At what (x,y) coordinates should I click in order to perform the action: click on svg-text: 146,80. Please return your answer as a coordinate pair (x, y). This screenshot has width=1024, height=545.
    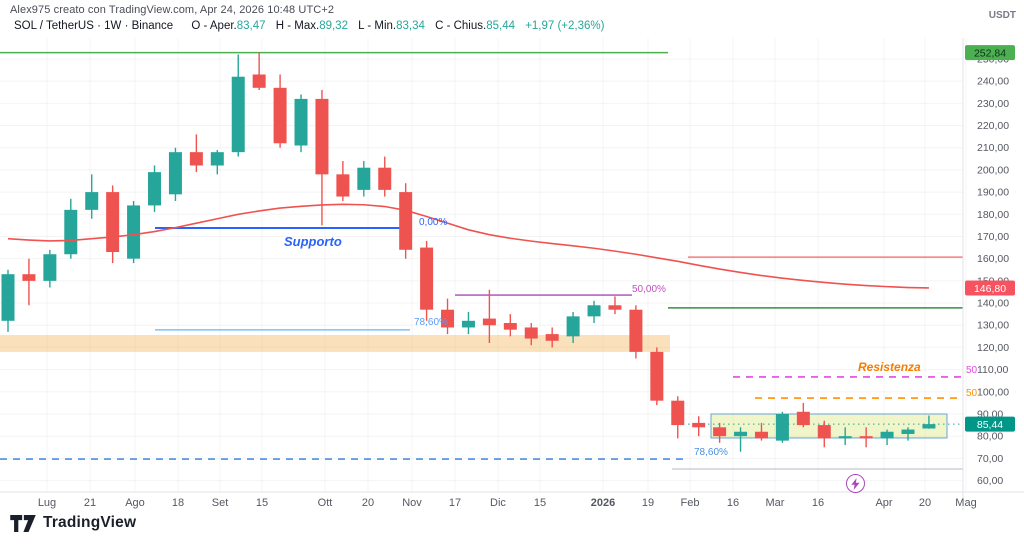
    Looking at the image, I should click on (990, 289).